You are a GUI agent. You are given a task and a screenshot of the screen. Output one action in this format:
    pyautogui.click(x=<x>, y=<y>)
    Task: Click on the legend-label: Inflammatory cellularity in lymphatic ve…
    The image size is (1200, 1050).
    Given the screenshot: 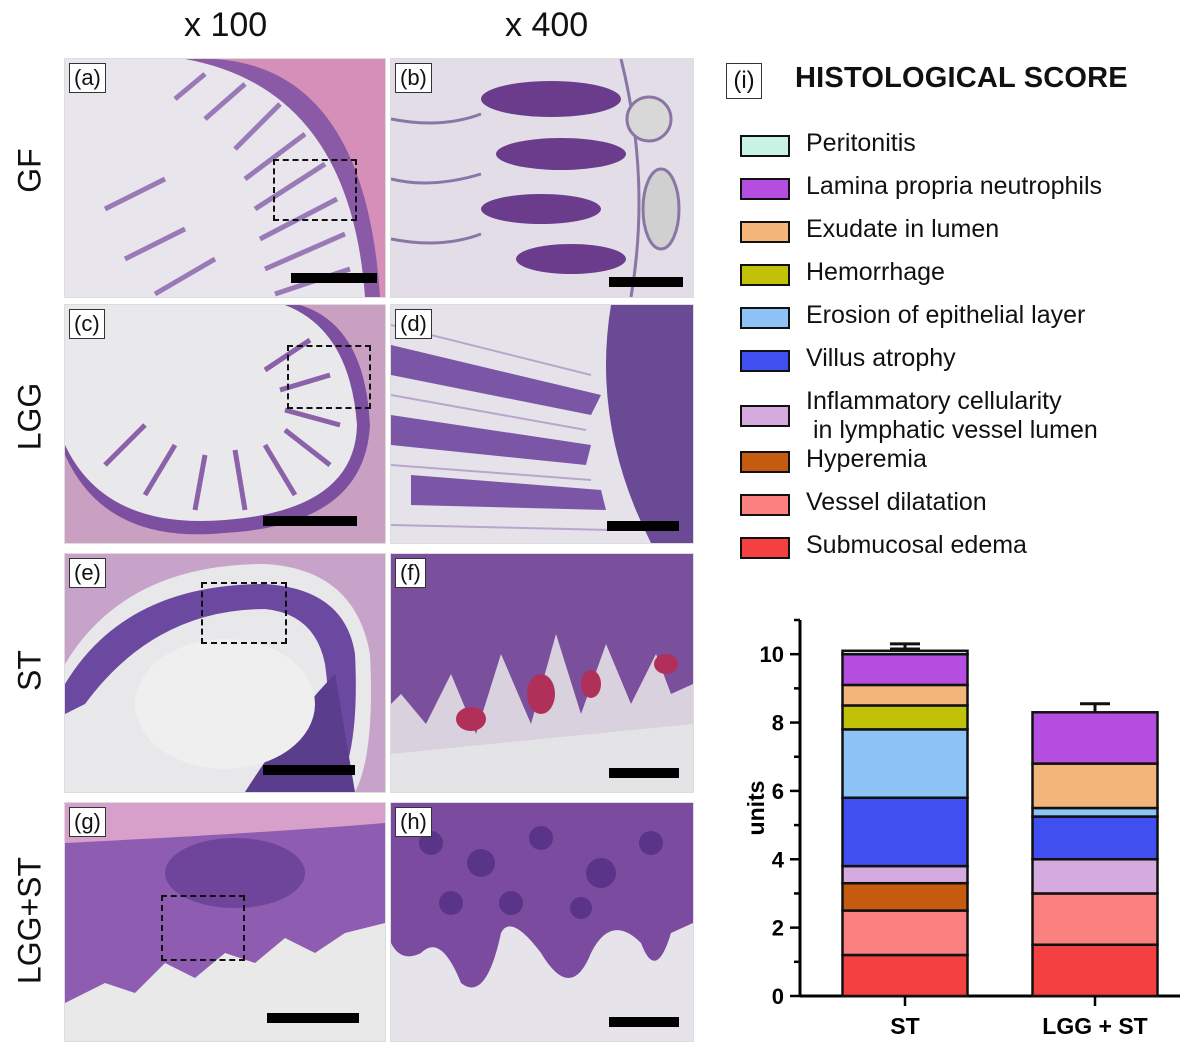 What is the action you would take?
    pyautogui.click(x=952, y=415)
    